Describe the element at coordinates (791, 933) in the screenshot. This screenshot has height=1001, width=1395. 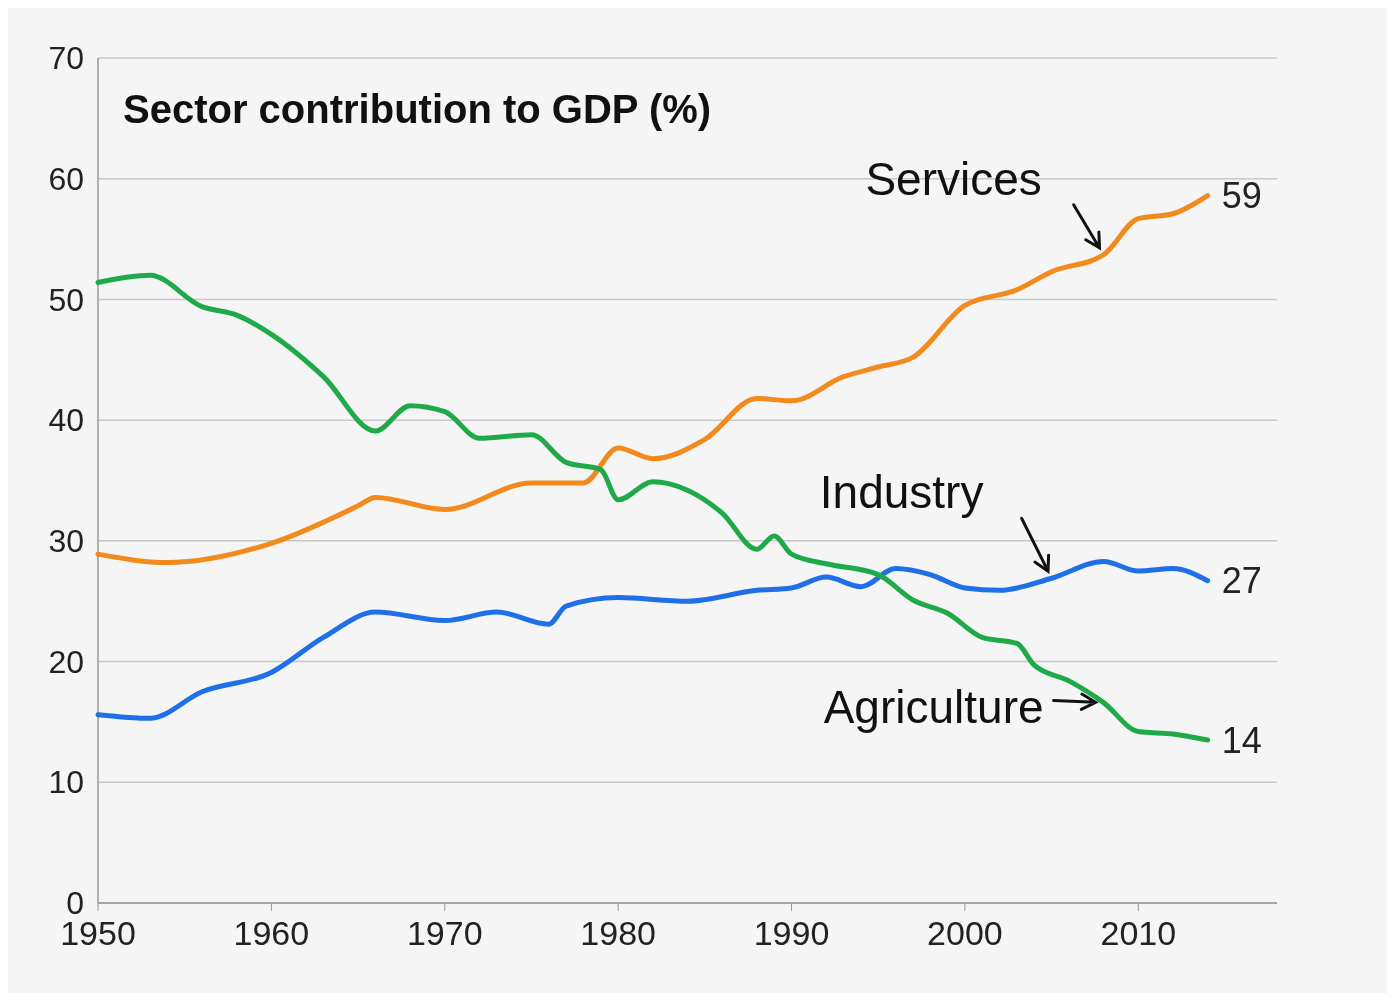
I see `x-tick-label: 1990` at that location.